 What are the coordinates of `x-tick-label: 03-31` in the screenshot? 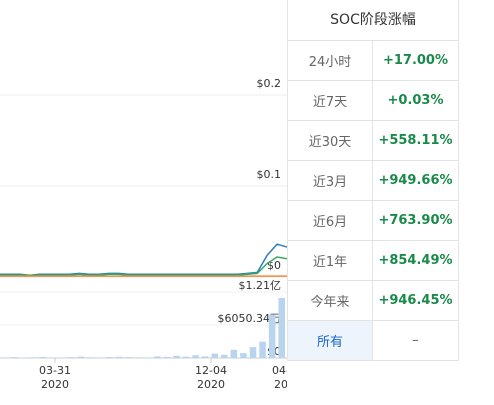 It's located at (55, 370).